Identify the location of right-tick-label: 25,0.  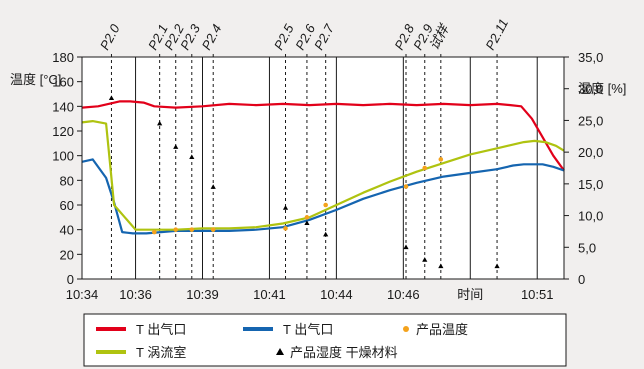
(590, 120).